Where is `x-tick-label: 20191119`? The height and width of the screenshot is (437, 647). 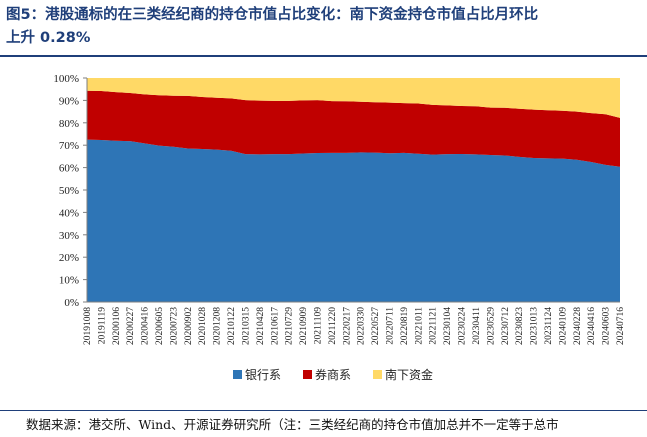 x-tick-label: 20191119 is located at coordinates (102, 326).